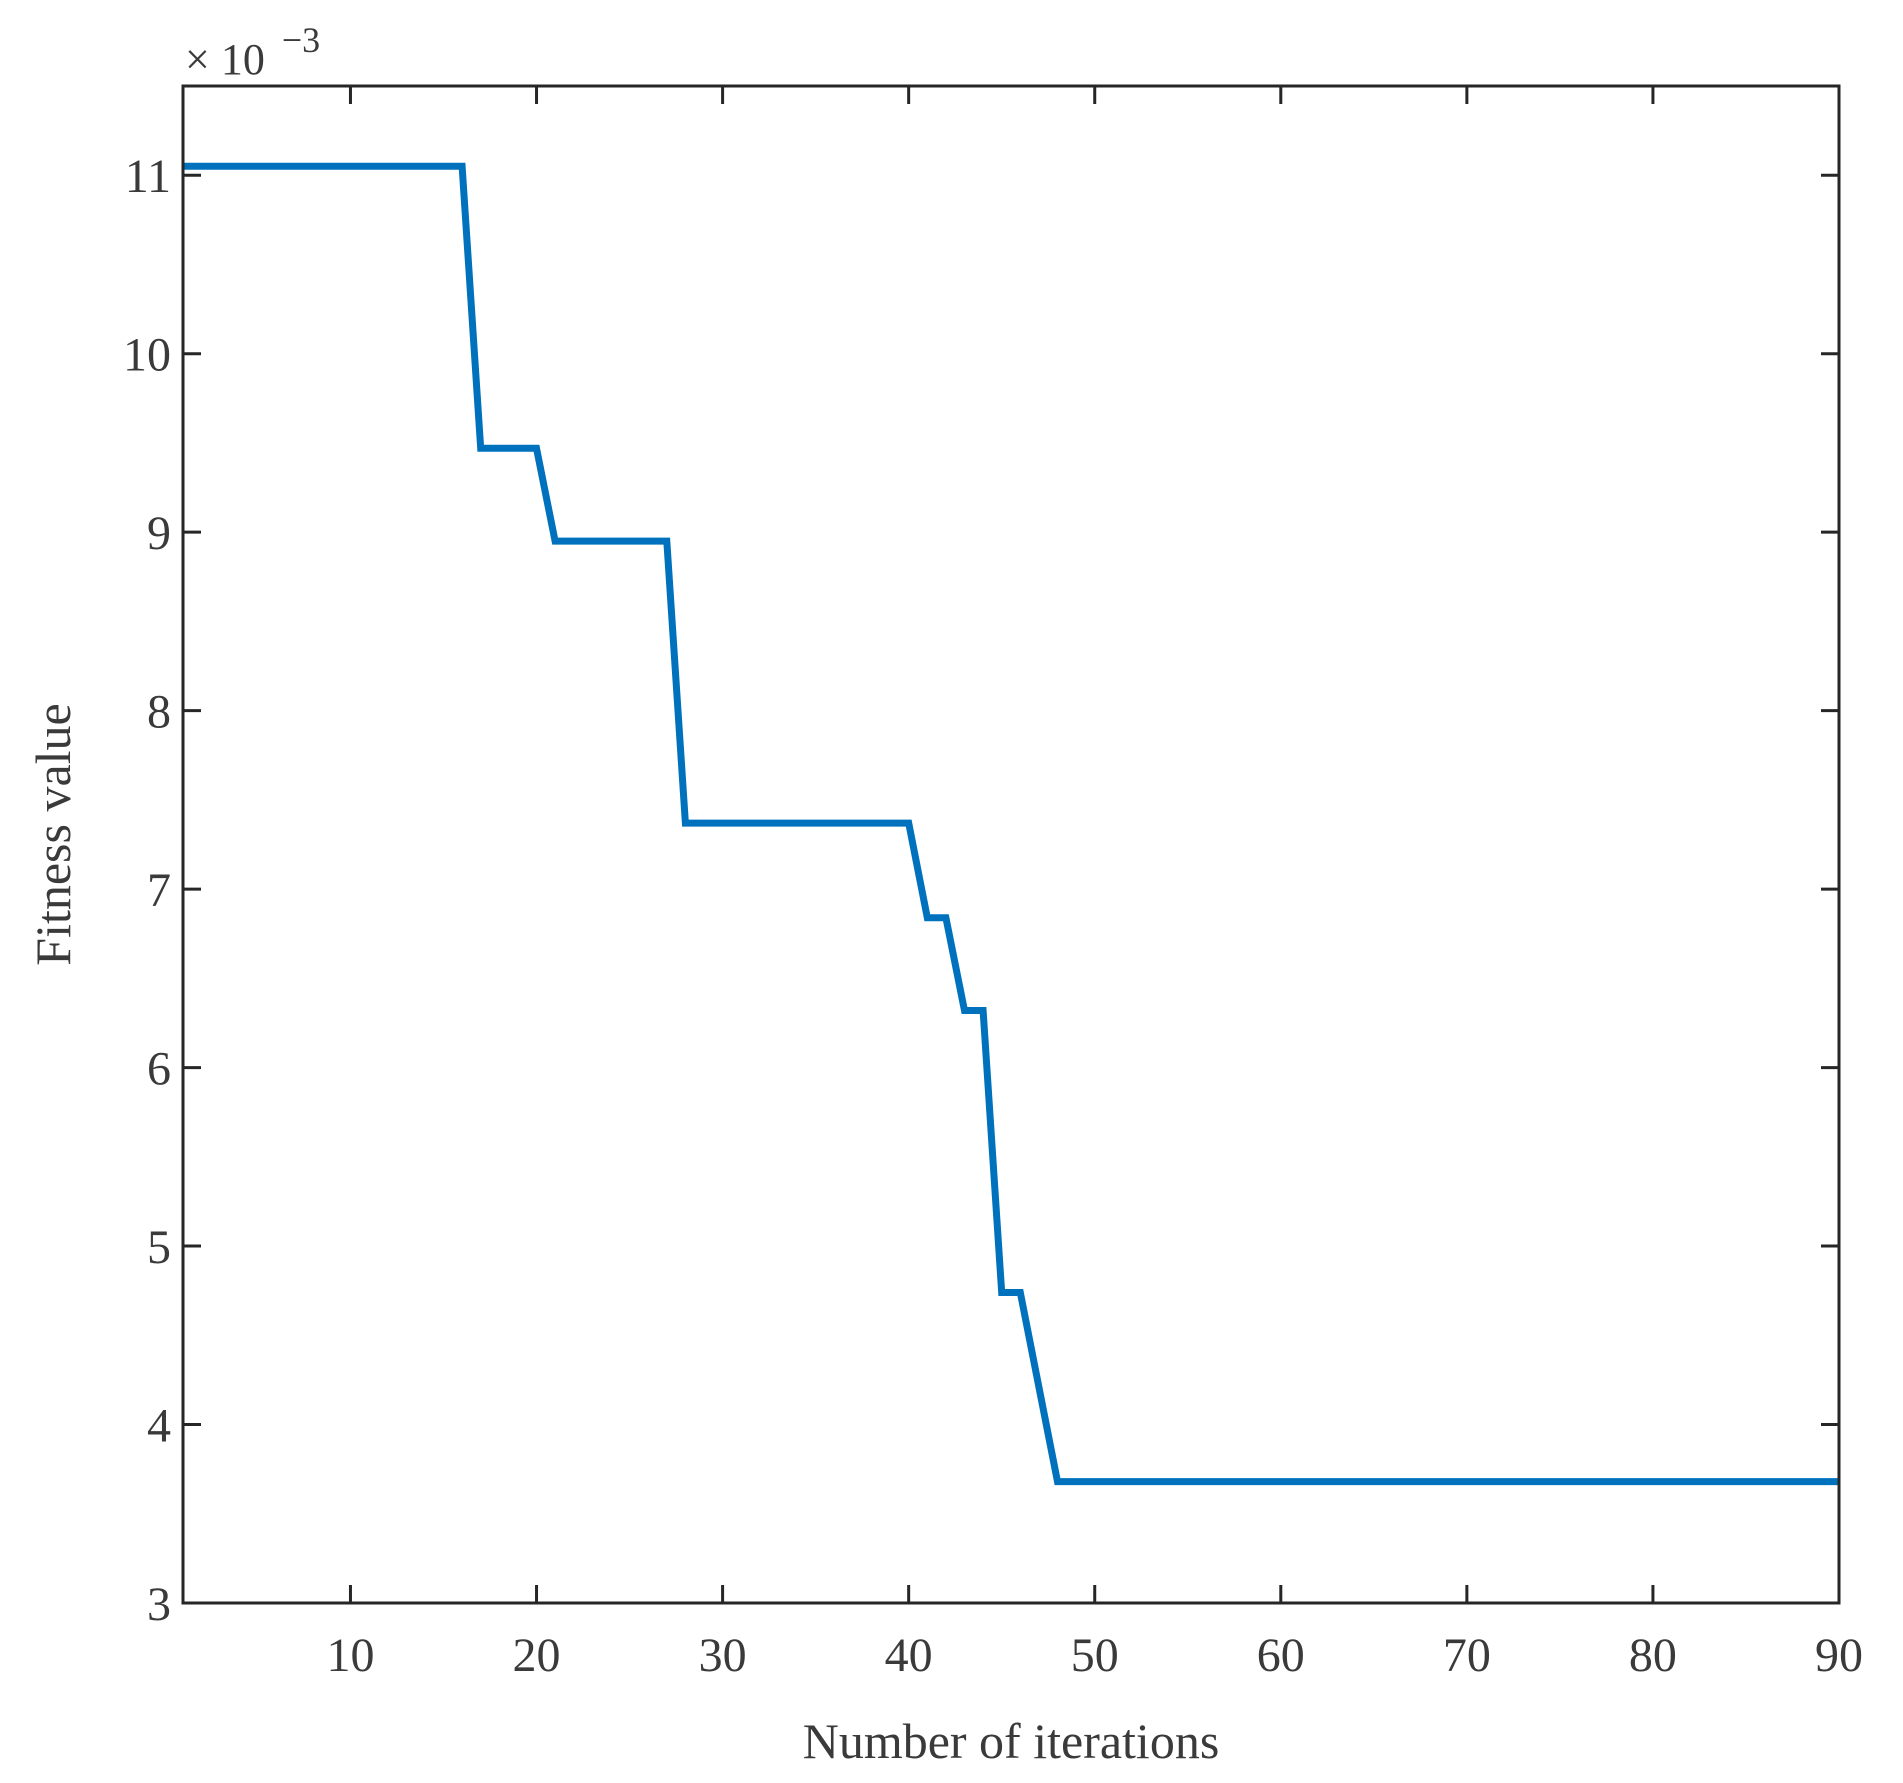 The height and width of the screenshot is (1783, 1903). Describe the element at coordinates (159, 1604) in the screenshot. I see `y-tick-label: 3` at that location.